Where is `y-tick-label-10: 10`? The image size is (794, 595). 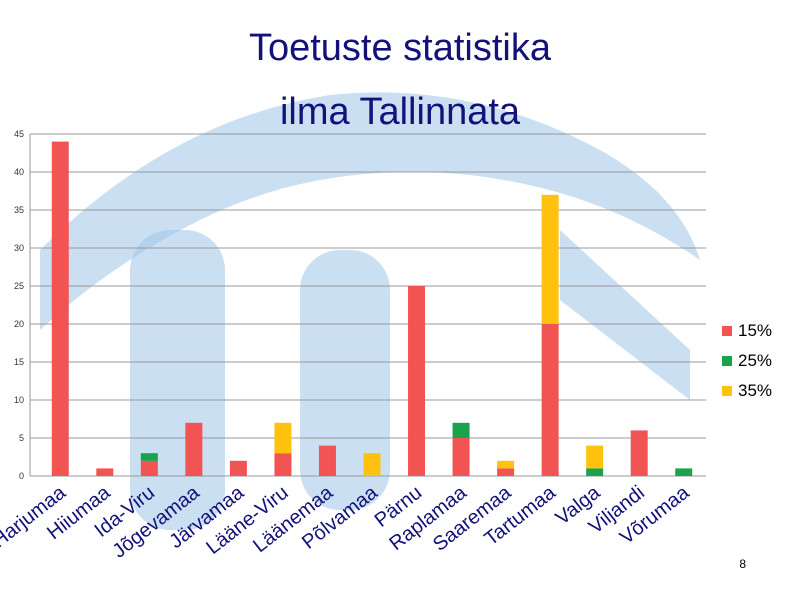
y-tick-label-10: 10 is located at coordinates (19, 400).